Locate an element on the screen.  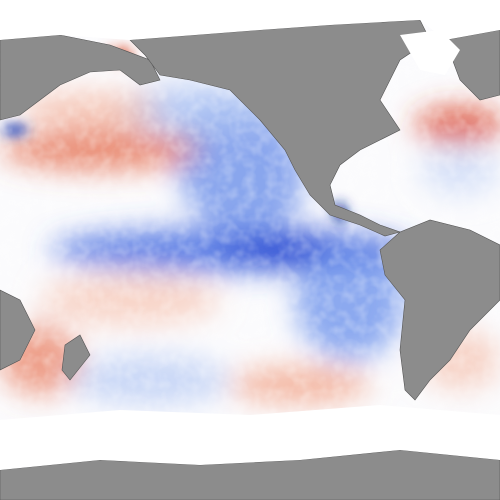
arctic-ice is located at coordinates (250, 20).